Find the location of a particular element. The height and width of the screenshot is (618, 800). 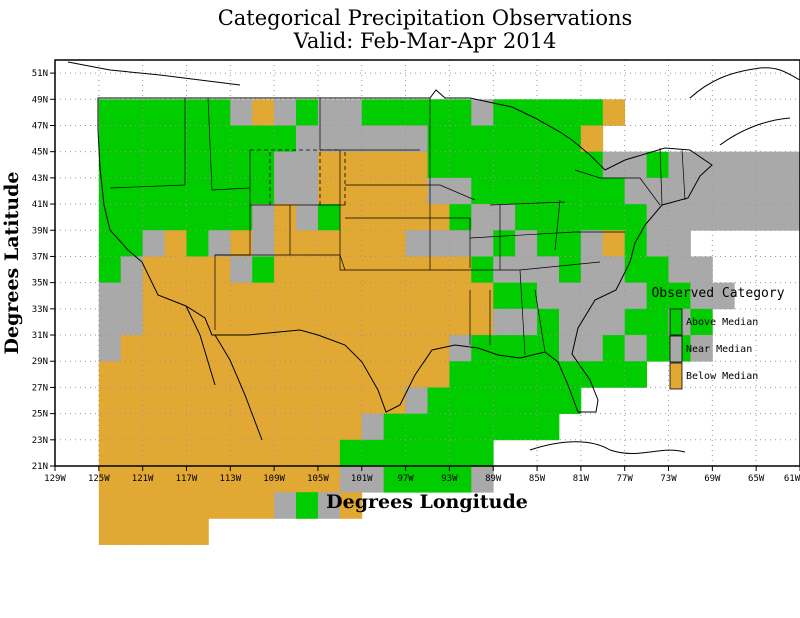

y-tick-label: 33N is located at coordinates (40, 310).